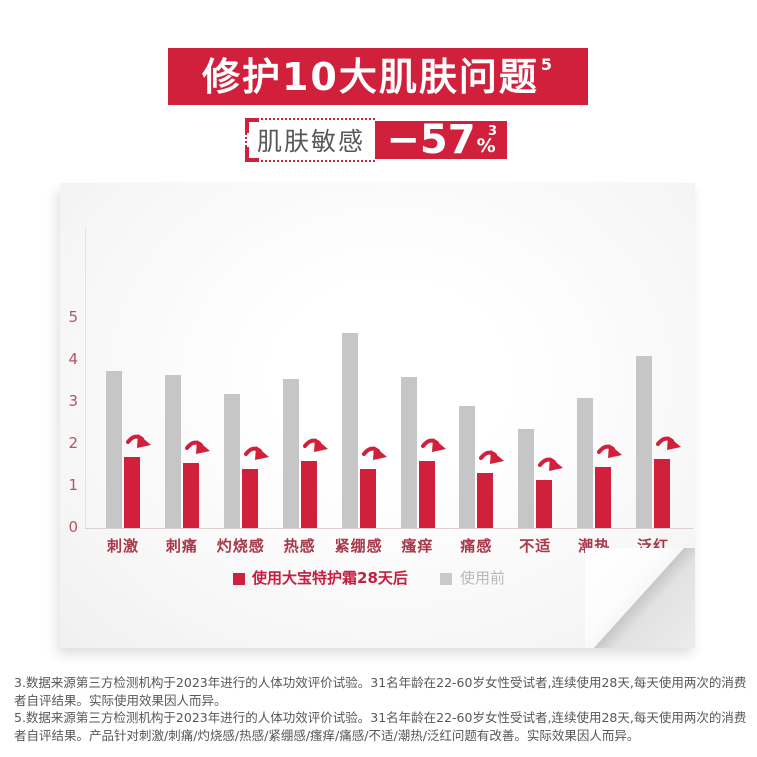 The image size is (757, 757). I want to click on category-label: 刺激, so click(122, 546).